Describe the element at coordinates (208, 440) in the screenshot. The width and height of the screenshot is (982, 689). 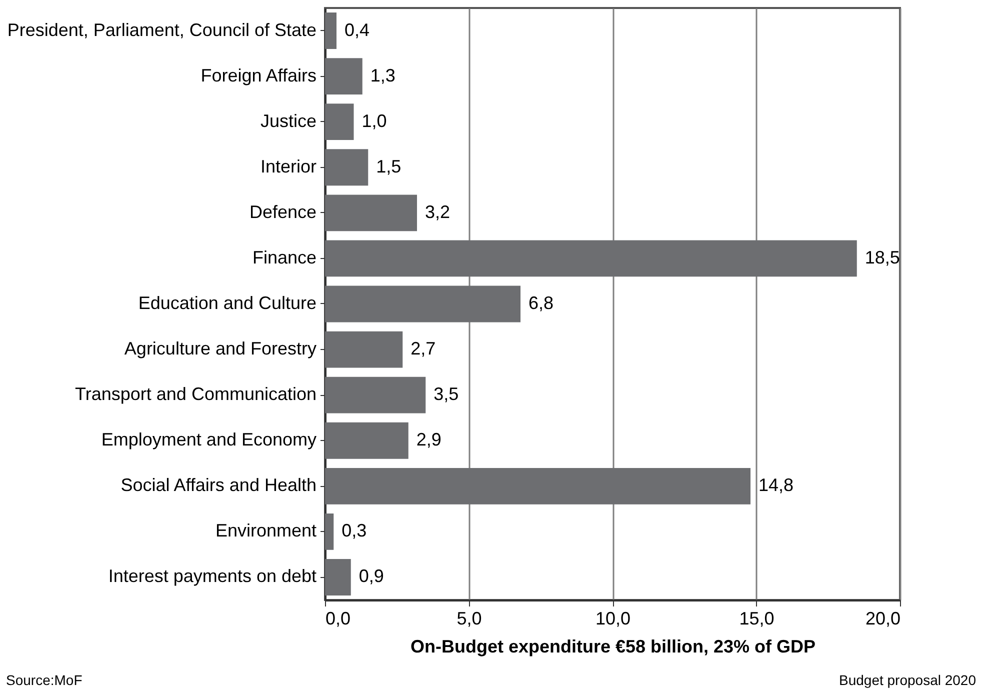
I see `y-tick-label: Employment and Economy` at that location.